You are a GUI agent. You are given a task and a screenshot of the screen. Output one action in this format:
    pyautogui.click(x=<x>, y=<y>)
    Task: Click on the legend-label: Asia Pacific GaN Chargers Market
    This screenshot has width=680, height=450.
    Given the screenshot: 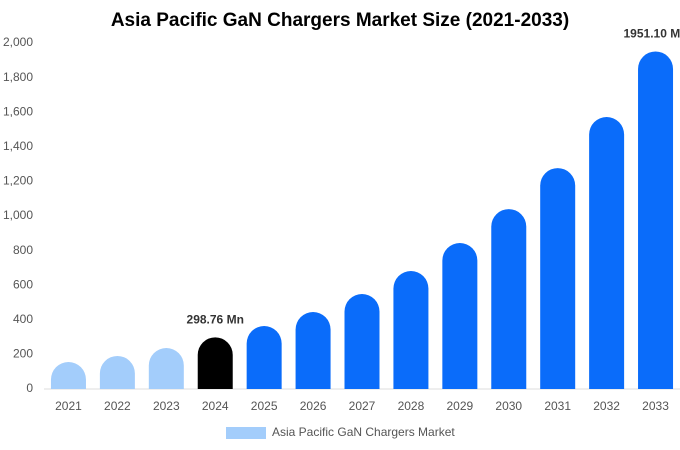 What is the action you would take?
    pyautogui.click(x=363, y=432)
    